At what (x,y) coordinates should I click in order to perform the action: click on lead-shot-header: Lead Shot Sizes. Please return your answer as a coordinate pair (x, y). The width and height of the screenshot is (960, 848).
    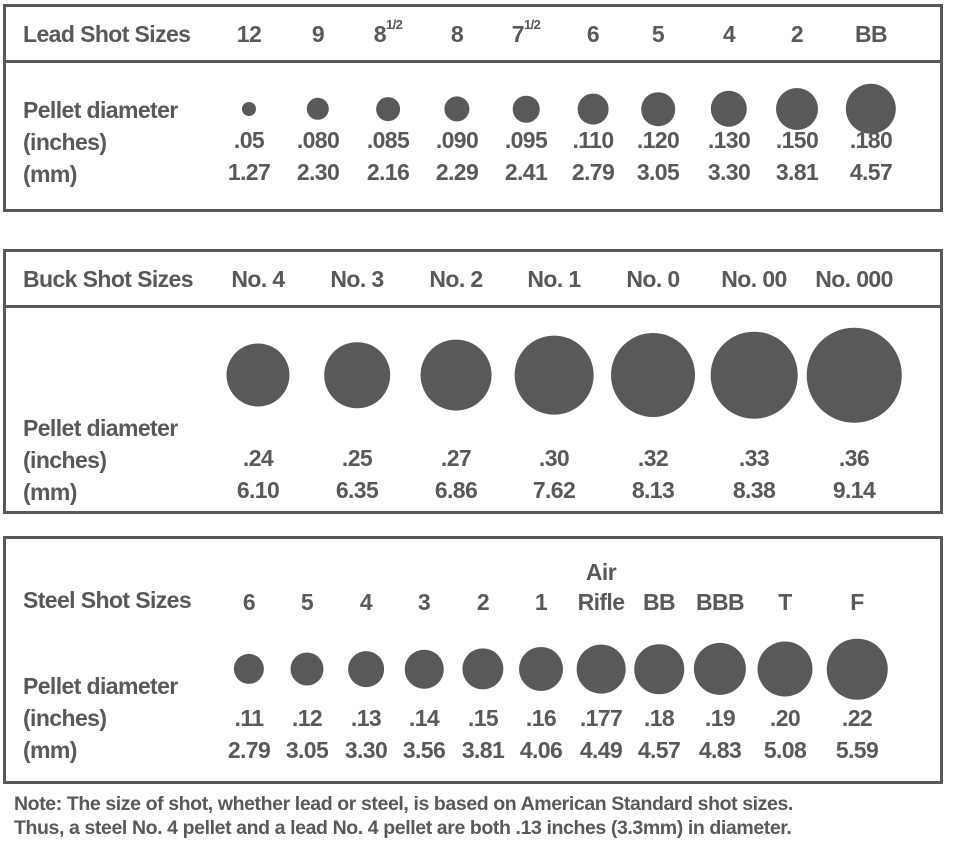
    Looking at the image, I should click on (473, 35).